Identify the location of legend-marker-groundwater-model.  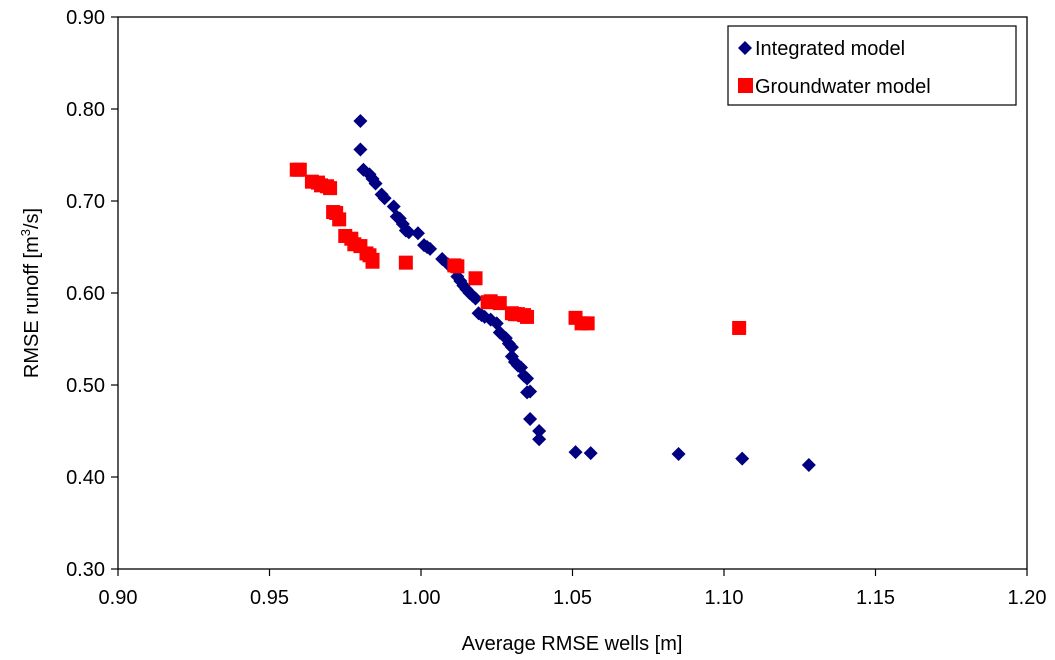
(745, 85).